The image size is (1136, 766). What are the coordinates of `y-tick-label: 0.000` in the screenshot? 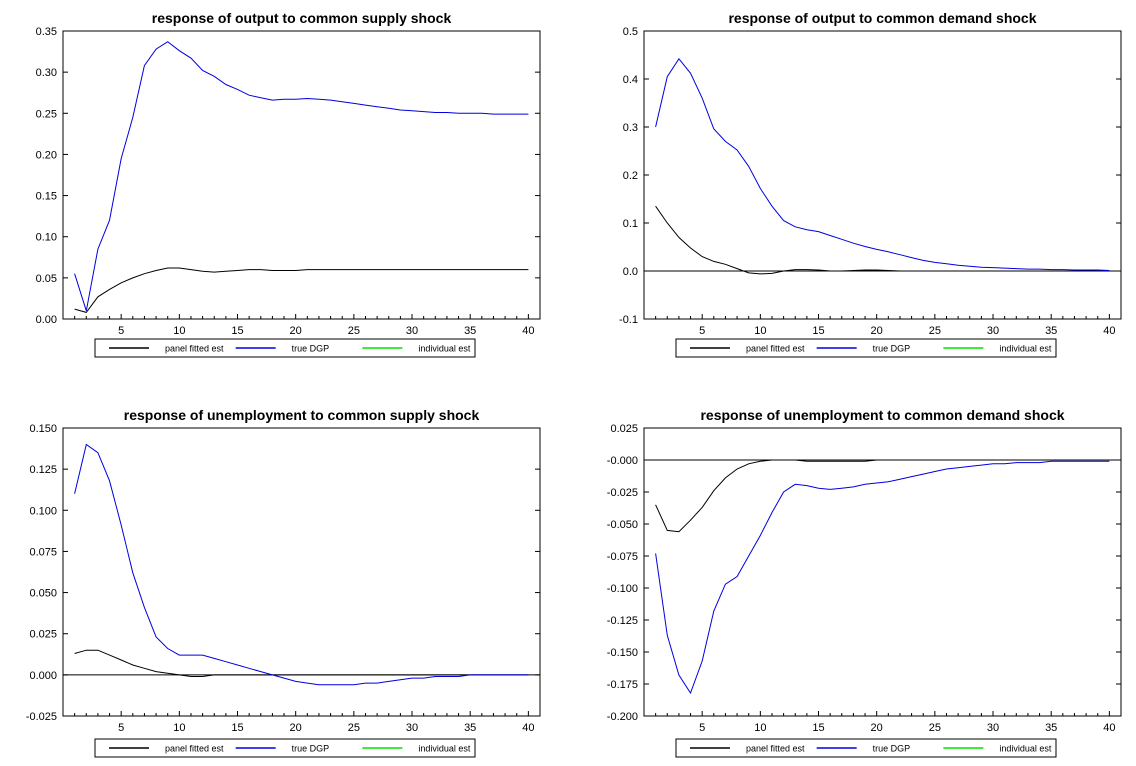 It's located at (43, 676).